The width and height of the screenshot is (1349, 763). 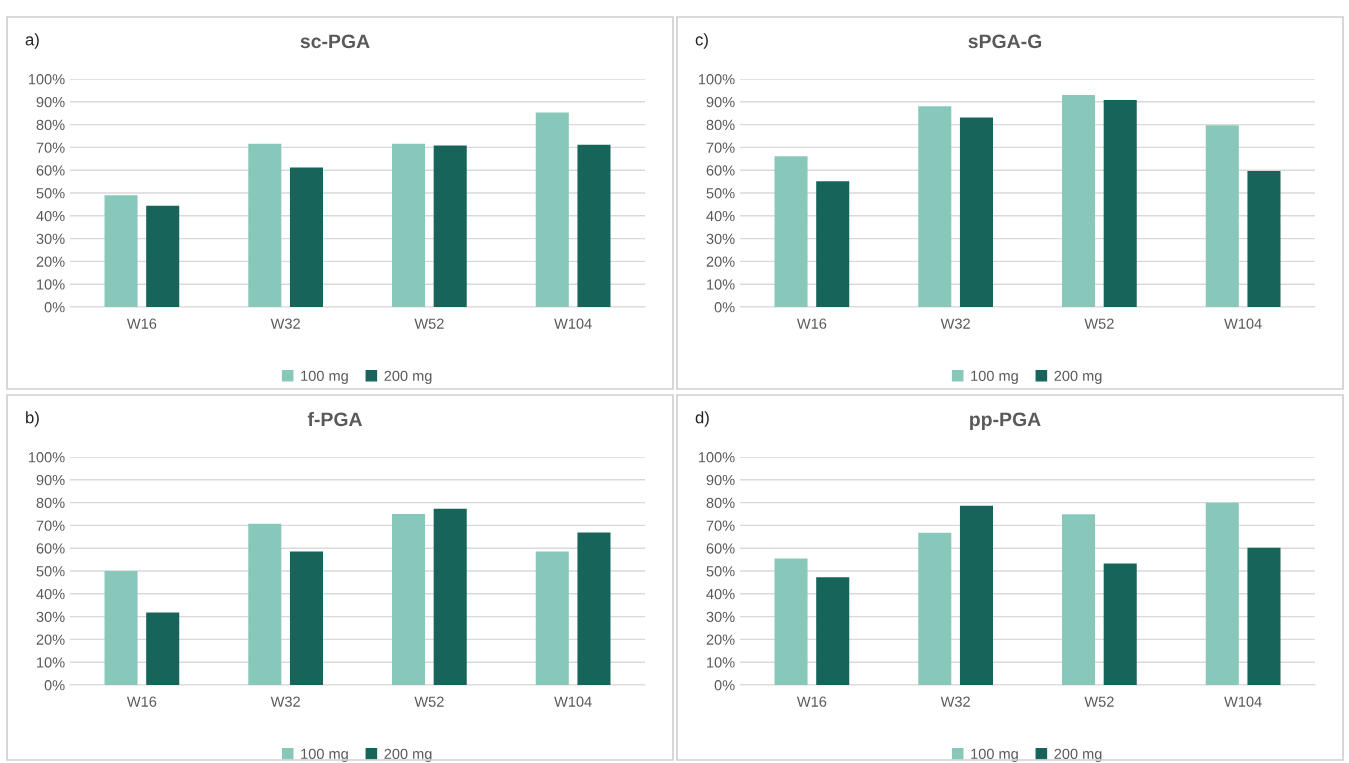 I want to click on chart-title: pp-PGA, so click(x=1005, y=421).